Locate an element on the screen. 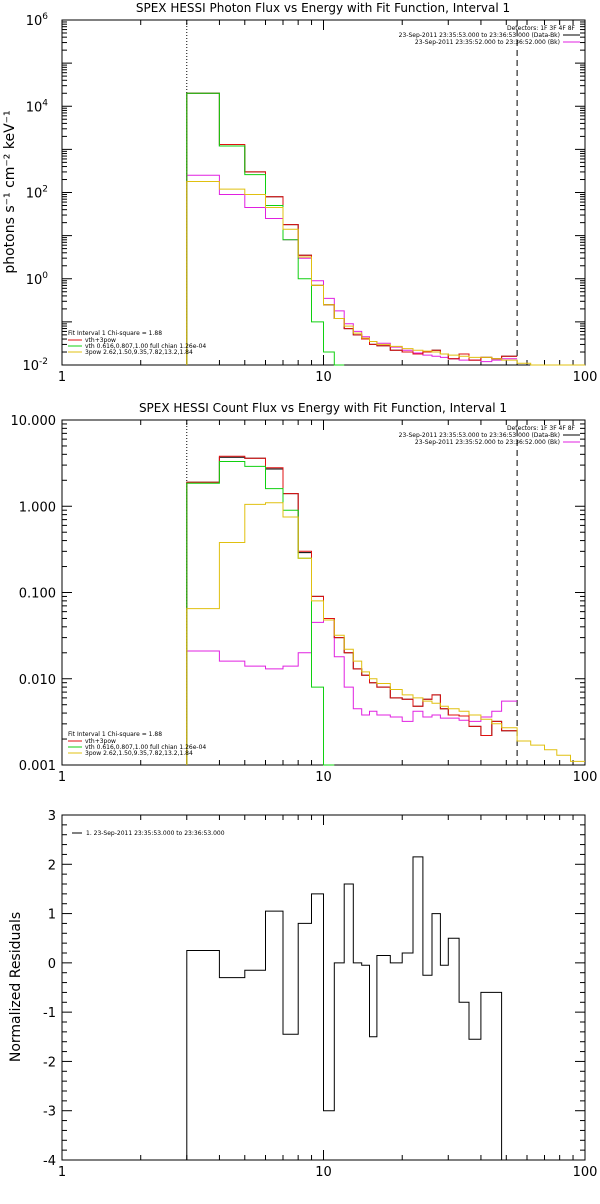 The width and height of the screenshot is (600, 1204). y-tick-label: -4 is located at coordinates (49, 1161).